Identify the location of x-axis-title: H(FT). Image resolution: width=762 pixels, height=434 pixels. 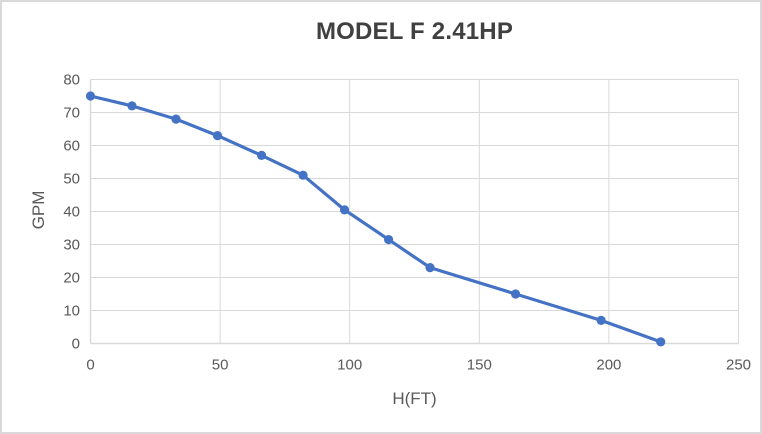
(414, 398).